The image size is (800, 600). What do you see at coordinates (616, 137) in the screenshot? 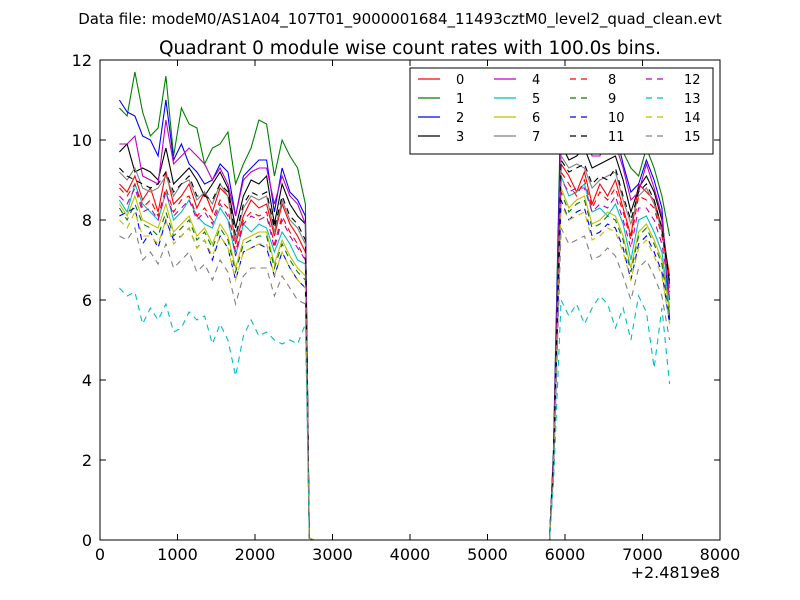
I see `legend-label-11: 11` at bounding box center [616, 137].